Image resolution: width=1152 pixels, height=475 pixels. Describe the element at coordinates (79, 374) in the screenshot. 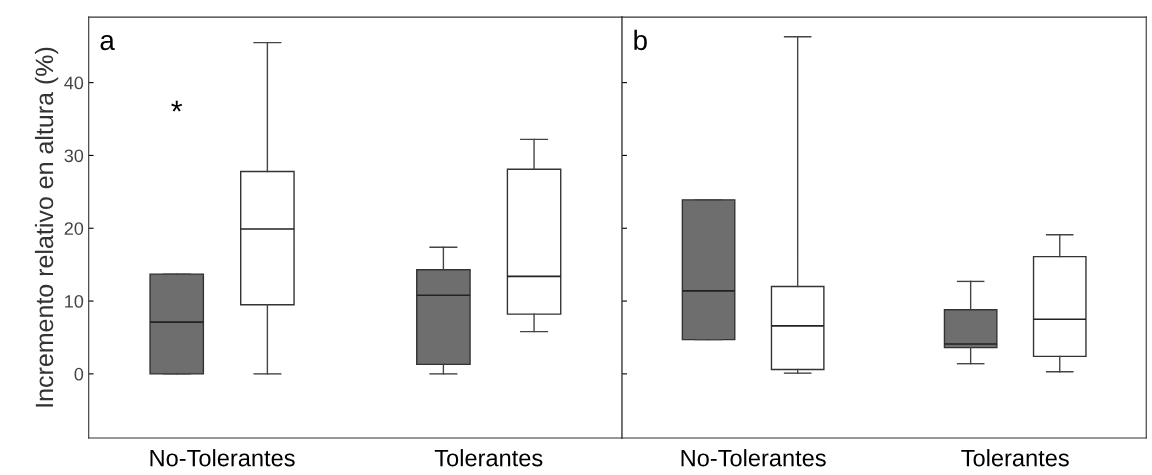

I see `y-tick-label: 0` at that location.